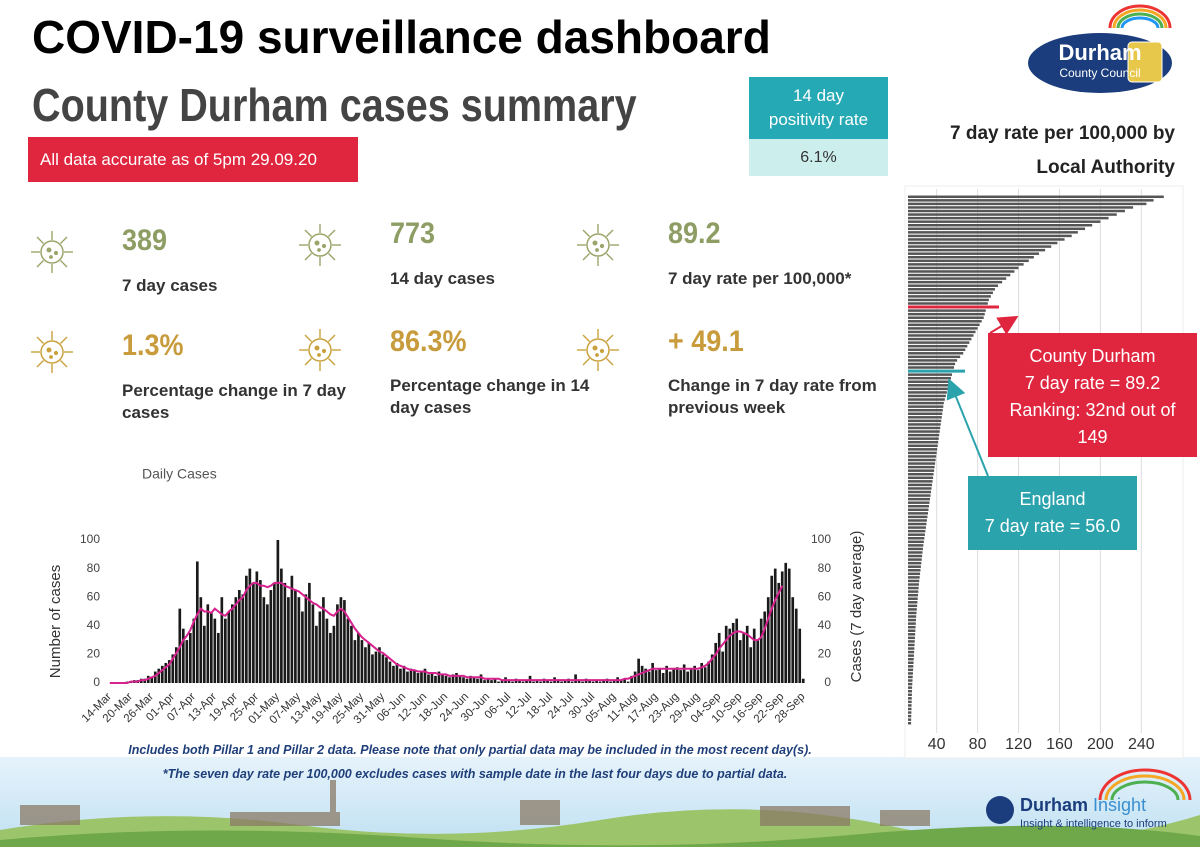  I want to click on y-tick-label: 40, so click(94, 625).